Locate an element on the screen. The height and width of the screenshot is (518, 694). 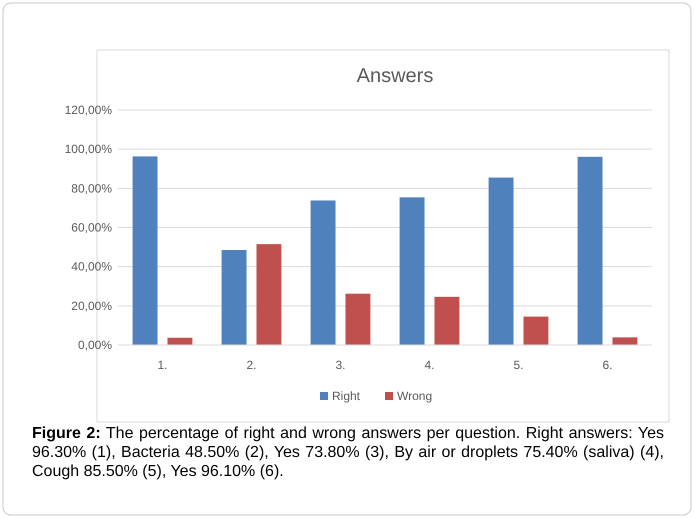
y-tick-label: 60,00% is located at coordinates (91, 227).